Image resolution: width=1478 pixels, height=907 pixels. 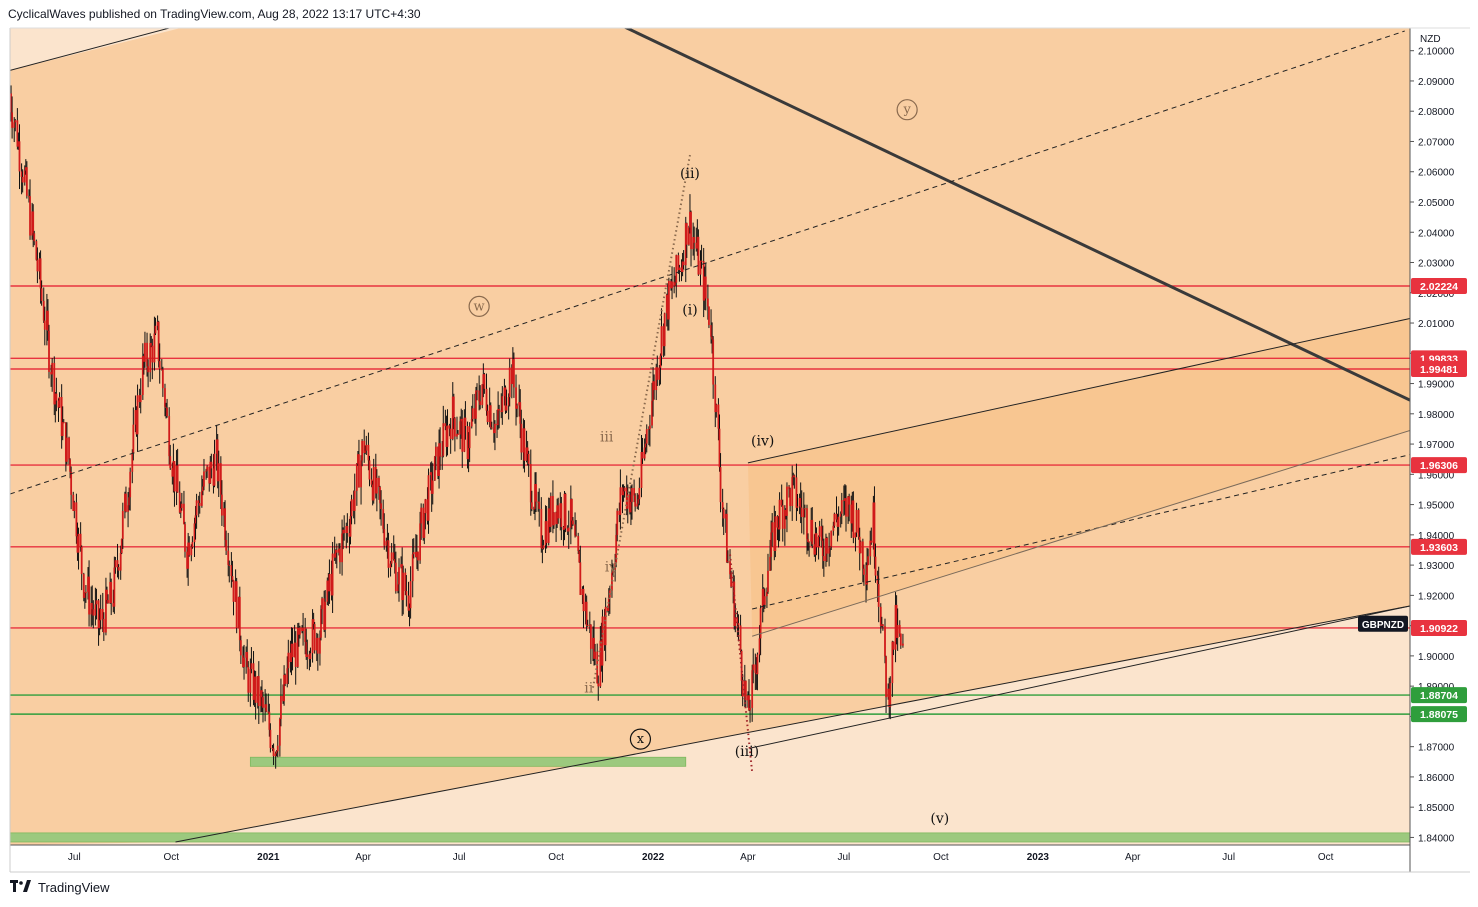 I want to click on green-demand-zone, so click(x=468, y=761).